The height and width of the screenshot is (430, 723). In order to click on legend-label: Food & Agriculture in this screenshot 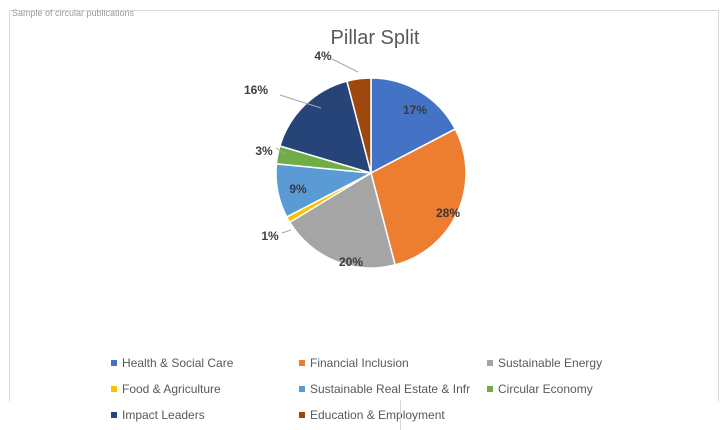, I will do `click(171, 389)`.